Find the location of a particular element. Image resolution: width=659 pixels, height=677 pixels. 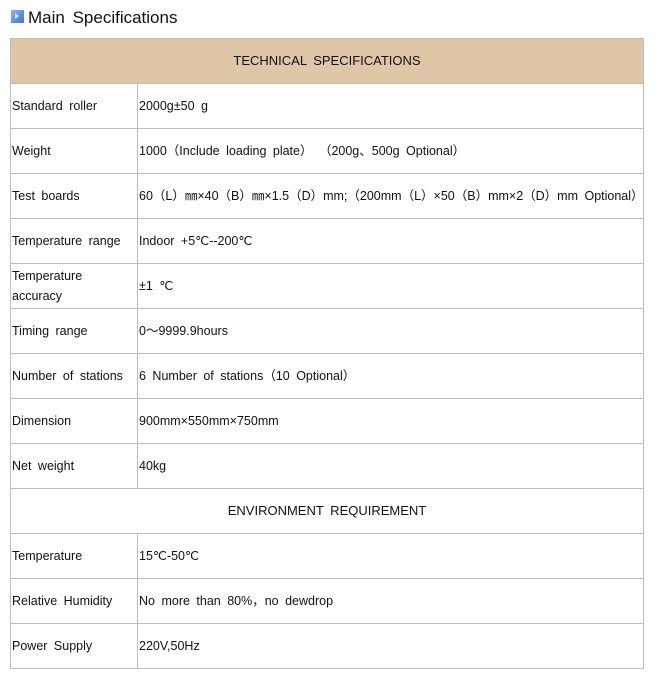

spec-label: Power Supply is located at coordinates (74, 646).